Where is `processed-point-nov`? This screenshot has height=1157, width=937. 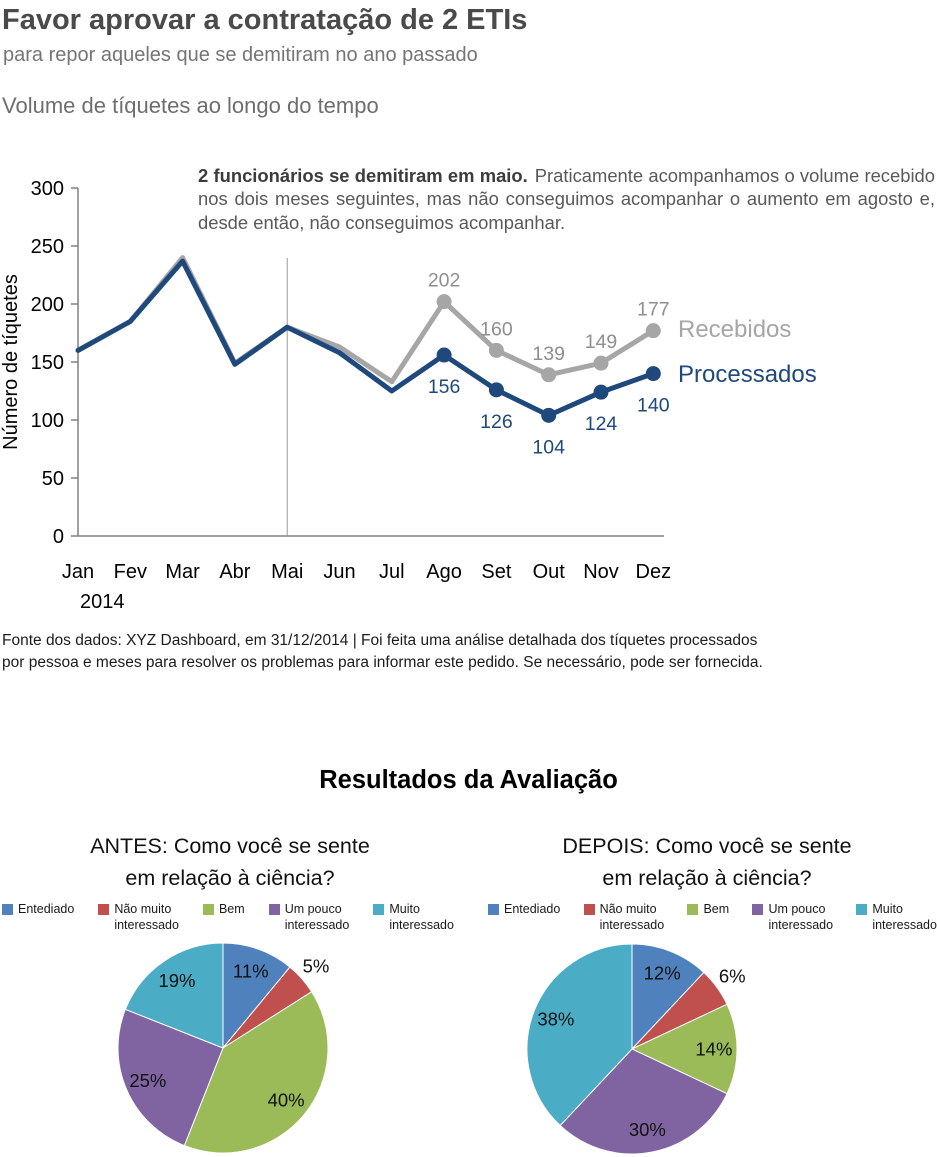
processed-point-nov is located at coordinates (601, 392).